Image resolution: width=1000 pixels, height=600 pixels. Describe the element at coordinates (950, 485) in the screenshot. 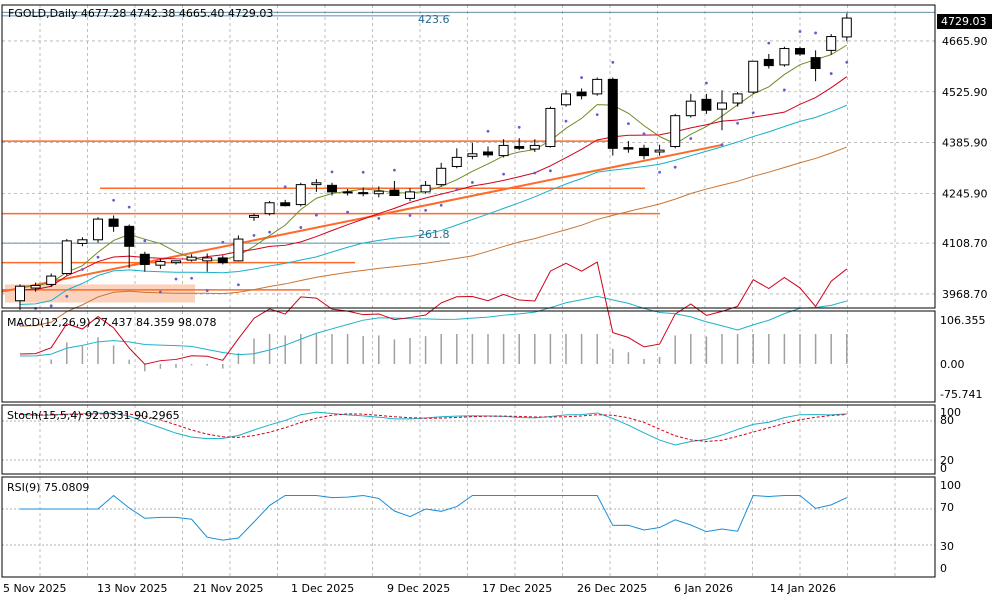

I see `rsi-axis-label-100: 100` at that location.